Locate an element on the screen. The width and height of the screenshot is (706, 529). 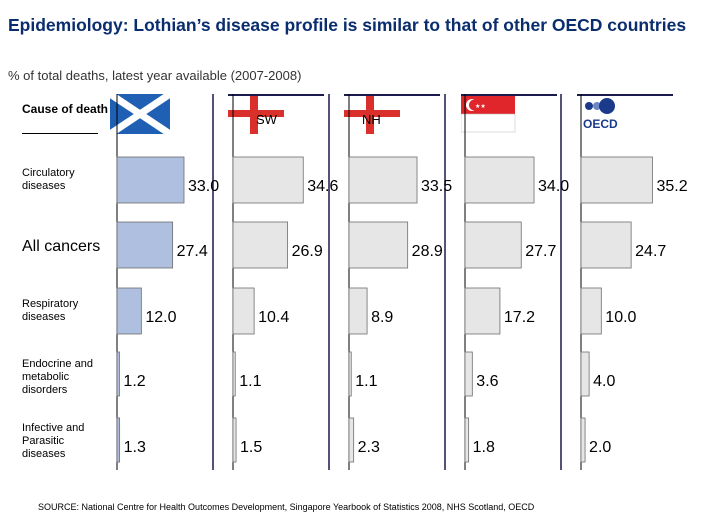
nh-cross-horizontal is located at coordinates (372, 113).